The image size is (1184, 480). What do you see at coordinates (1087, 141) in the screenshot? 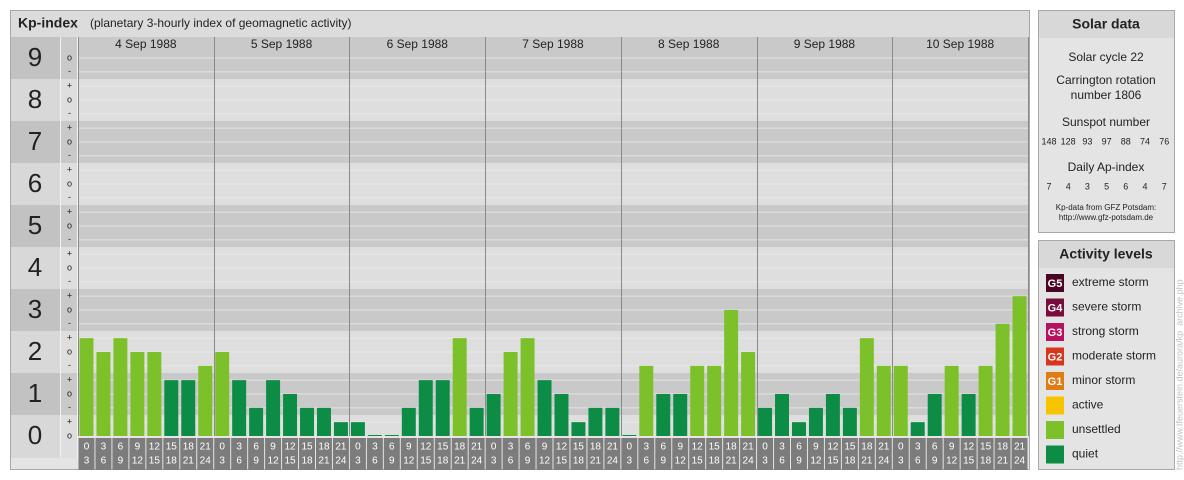
I see `sunspot-value: 93` at bounding box center [1087, 141].